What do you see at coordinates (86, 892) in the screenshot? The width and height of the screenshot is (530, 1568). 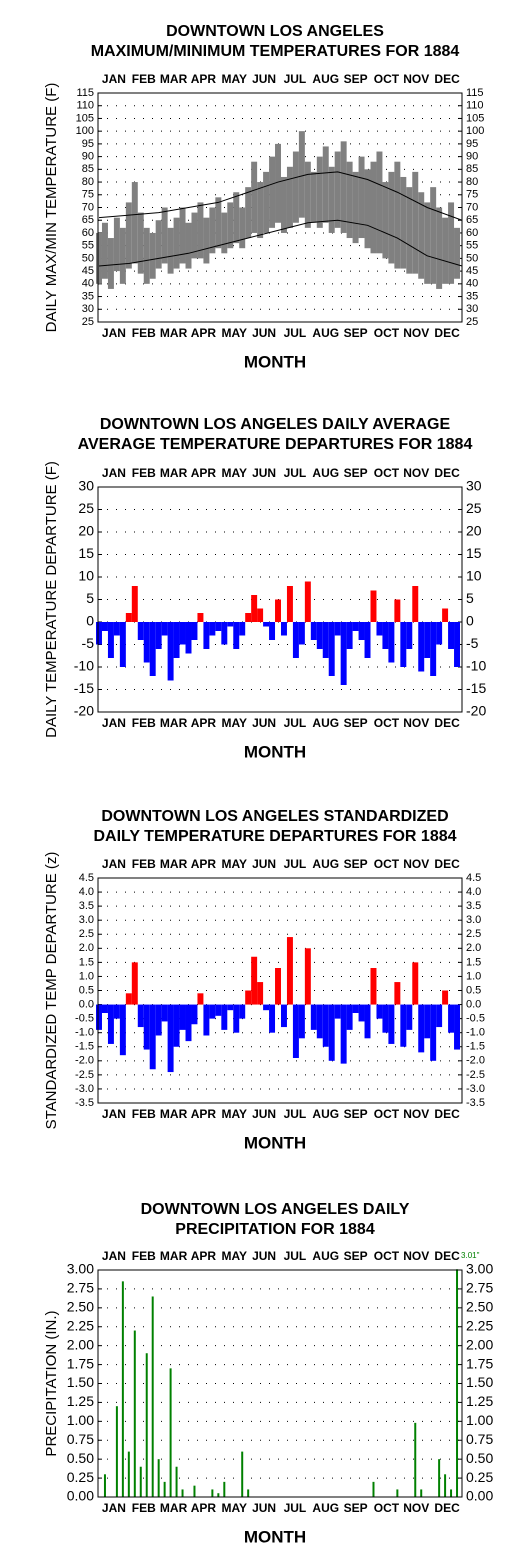 I see `y-tick-label: 4.0` at bounding box center [86, 892].